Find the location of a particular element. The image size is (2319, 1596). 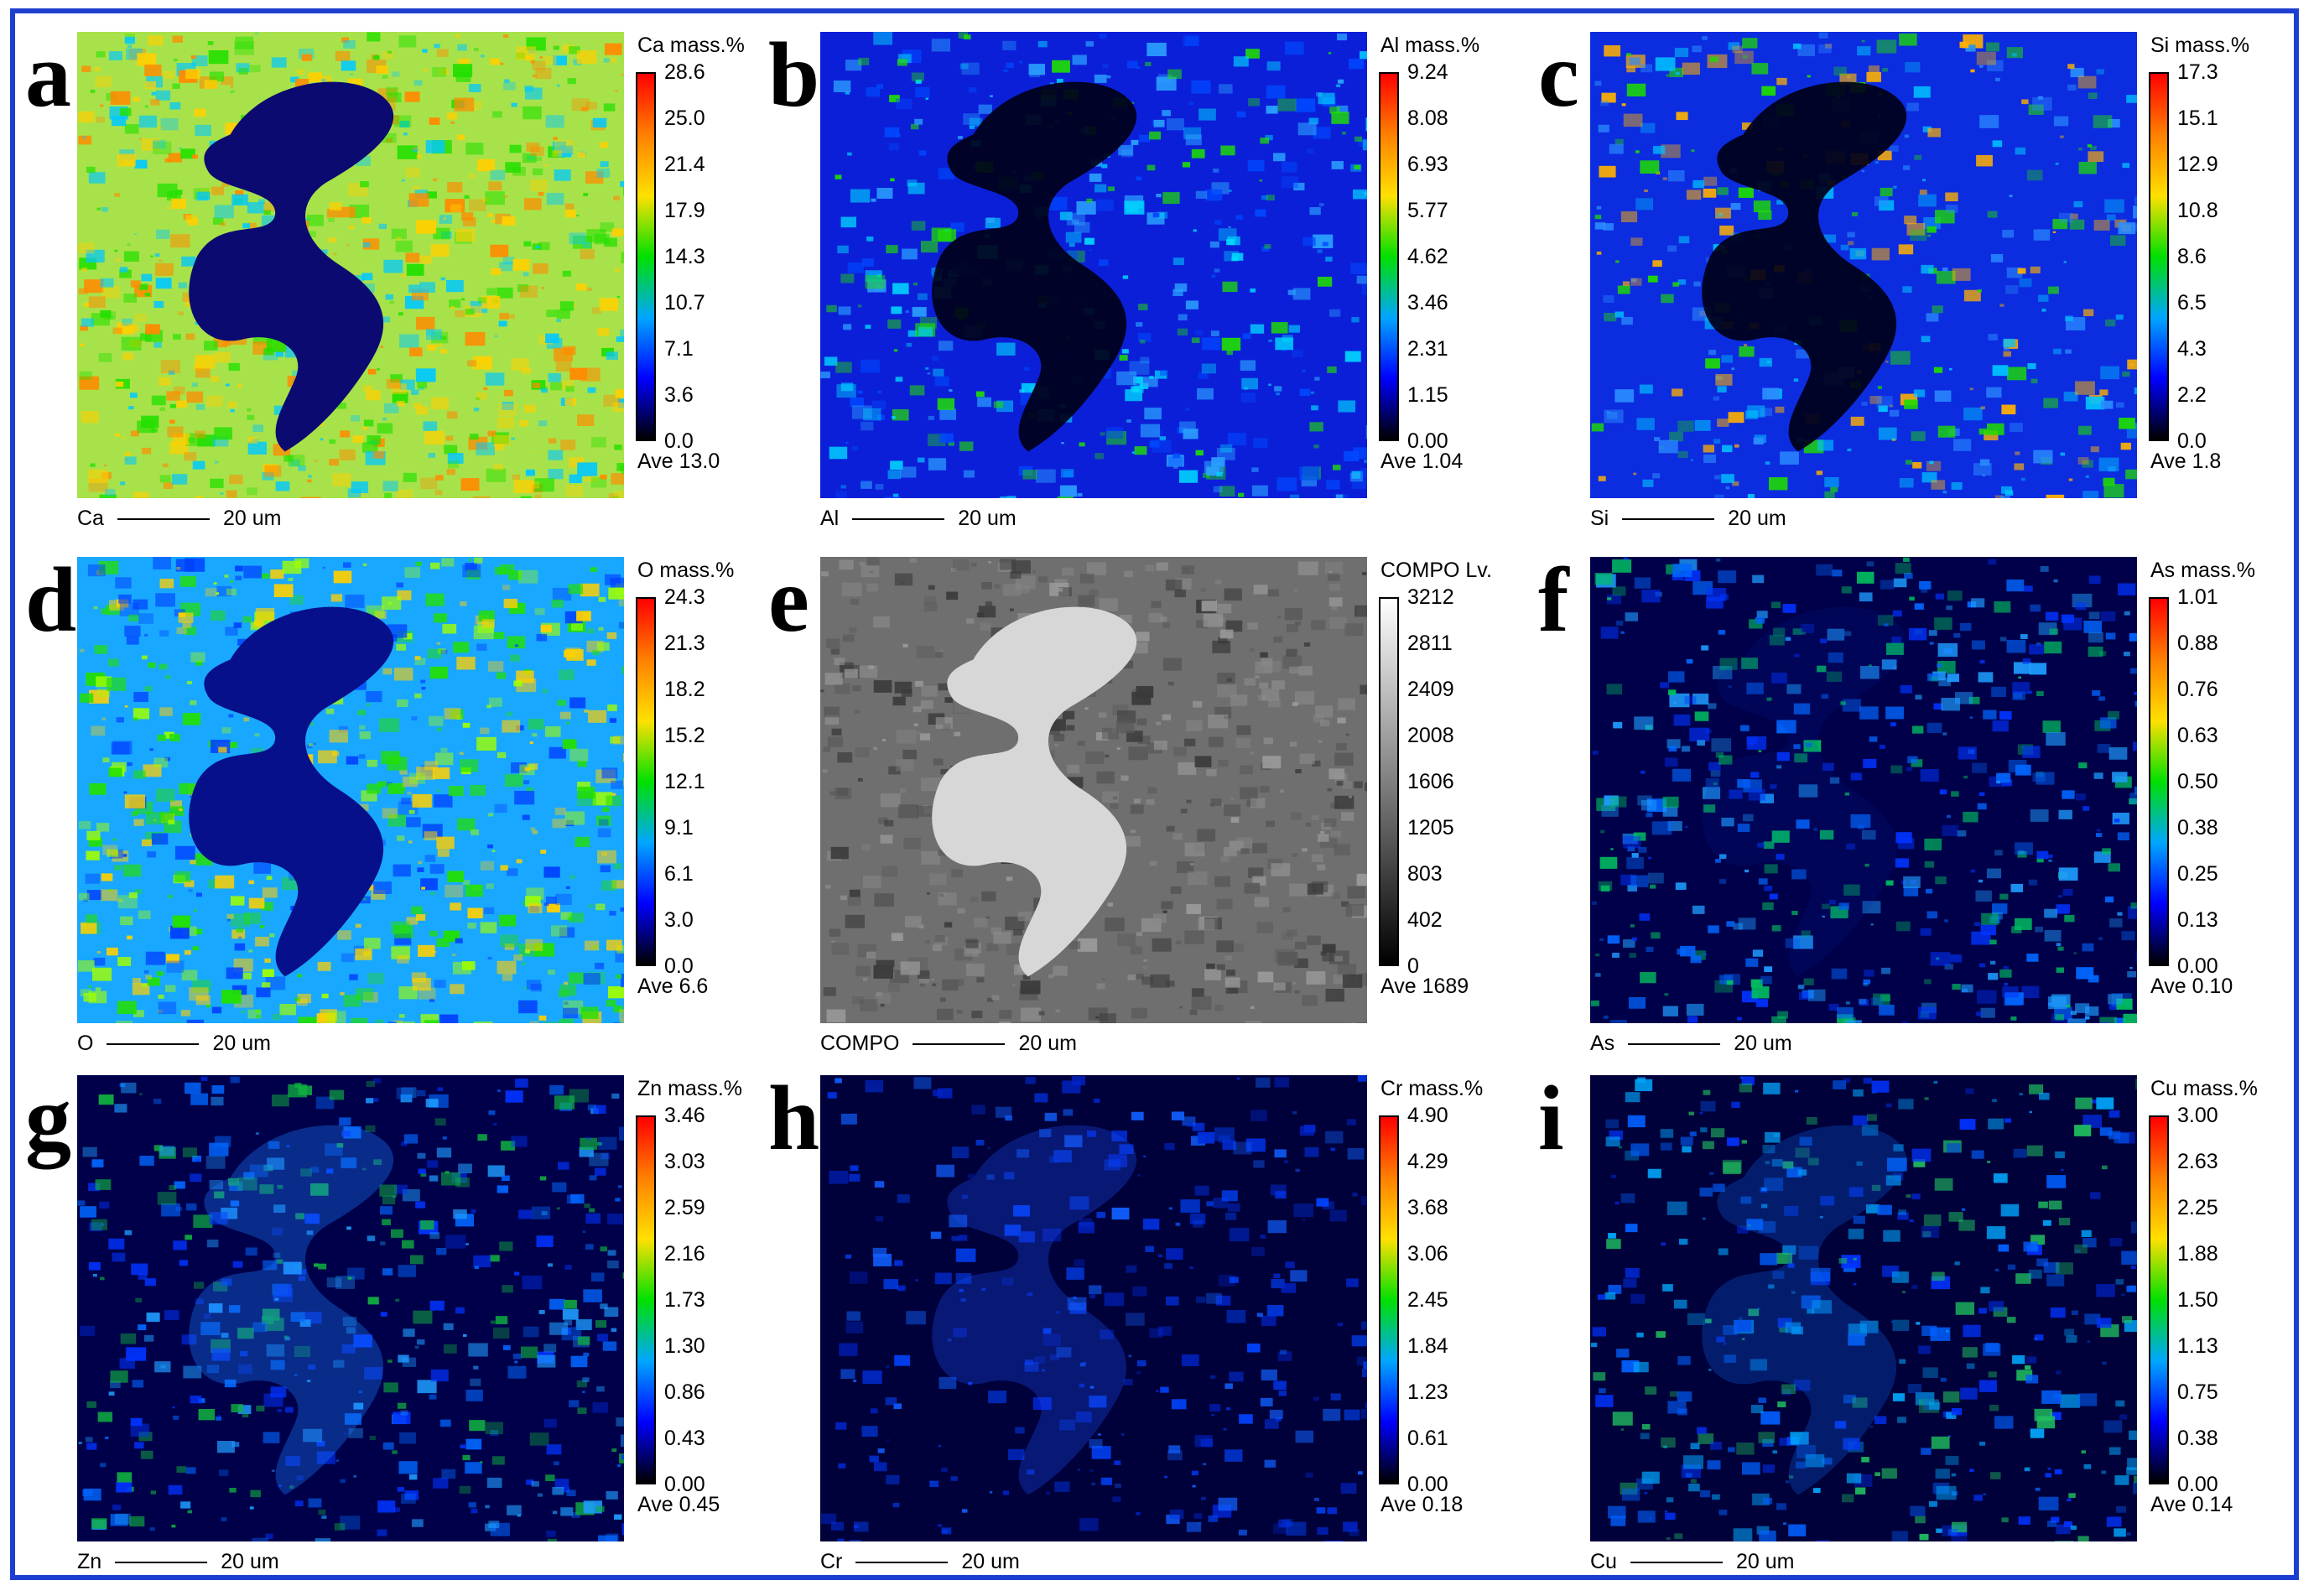

colorbar-tick: 2.2 is located at coordinates (2192, 395).